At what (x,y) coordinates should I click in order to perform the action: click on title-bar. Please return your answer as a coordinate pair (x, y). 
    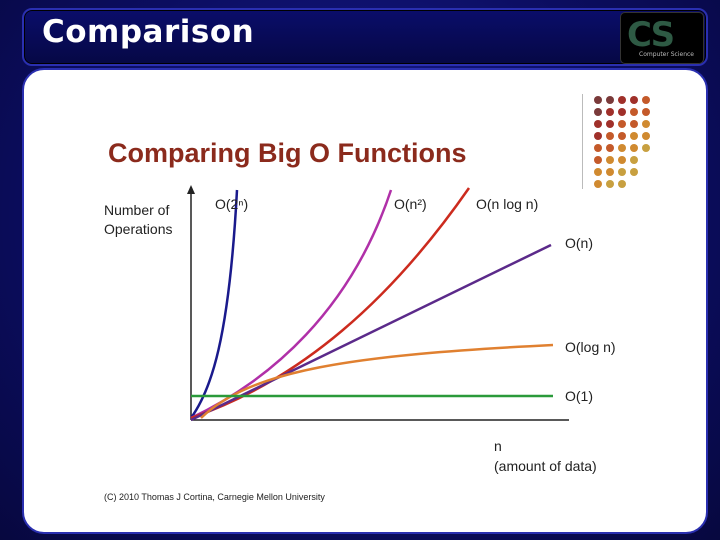
    Looking at the image, I should click on (365, 37).